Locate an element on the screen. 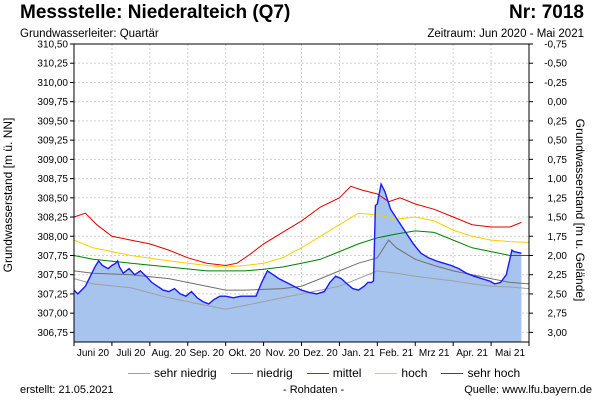 The width and height of the screenshot is (600, 400). y-tick-label-left: 309,25 is located at coordinates (52, 141).